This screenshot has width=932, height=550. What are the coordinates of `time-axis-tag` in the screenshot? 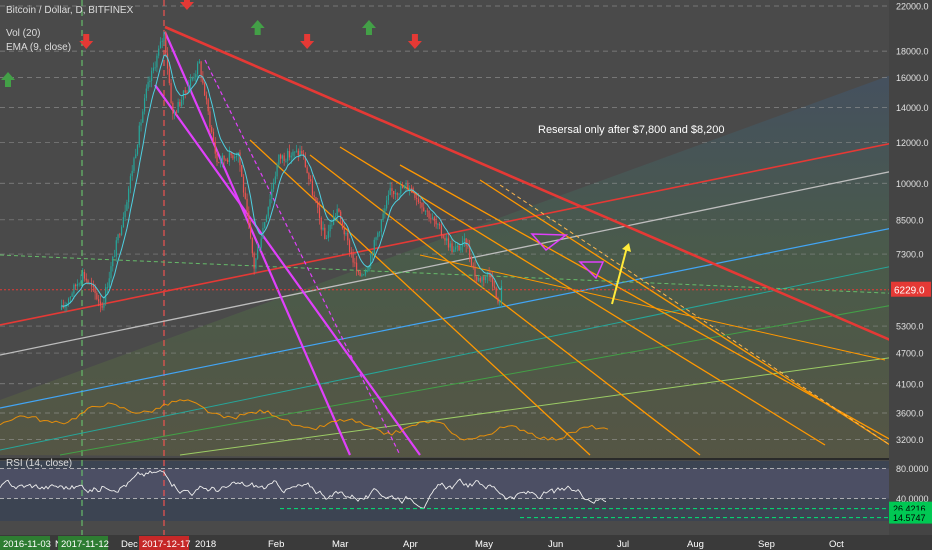 It's located at (25, 543).